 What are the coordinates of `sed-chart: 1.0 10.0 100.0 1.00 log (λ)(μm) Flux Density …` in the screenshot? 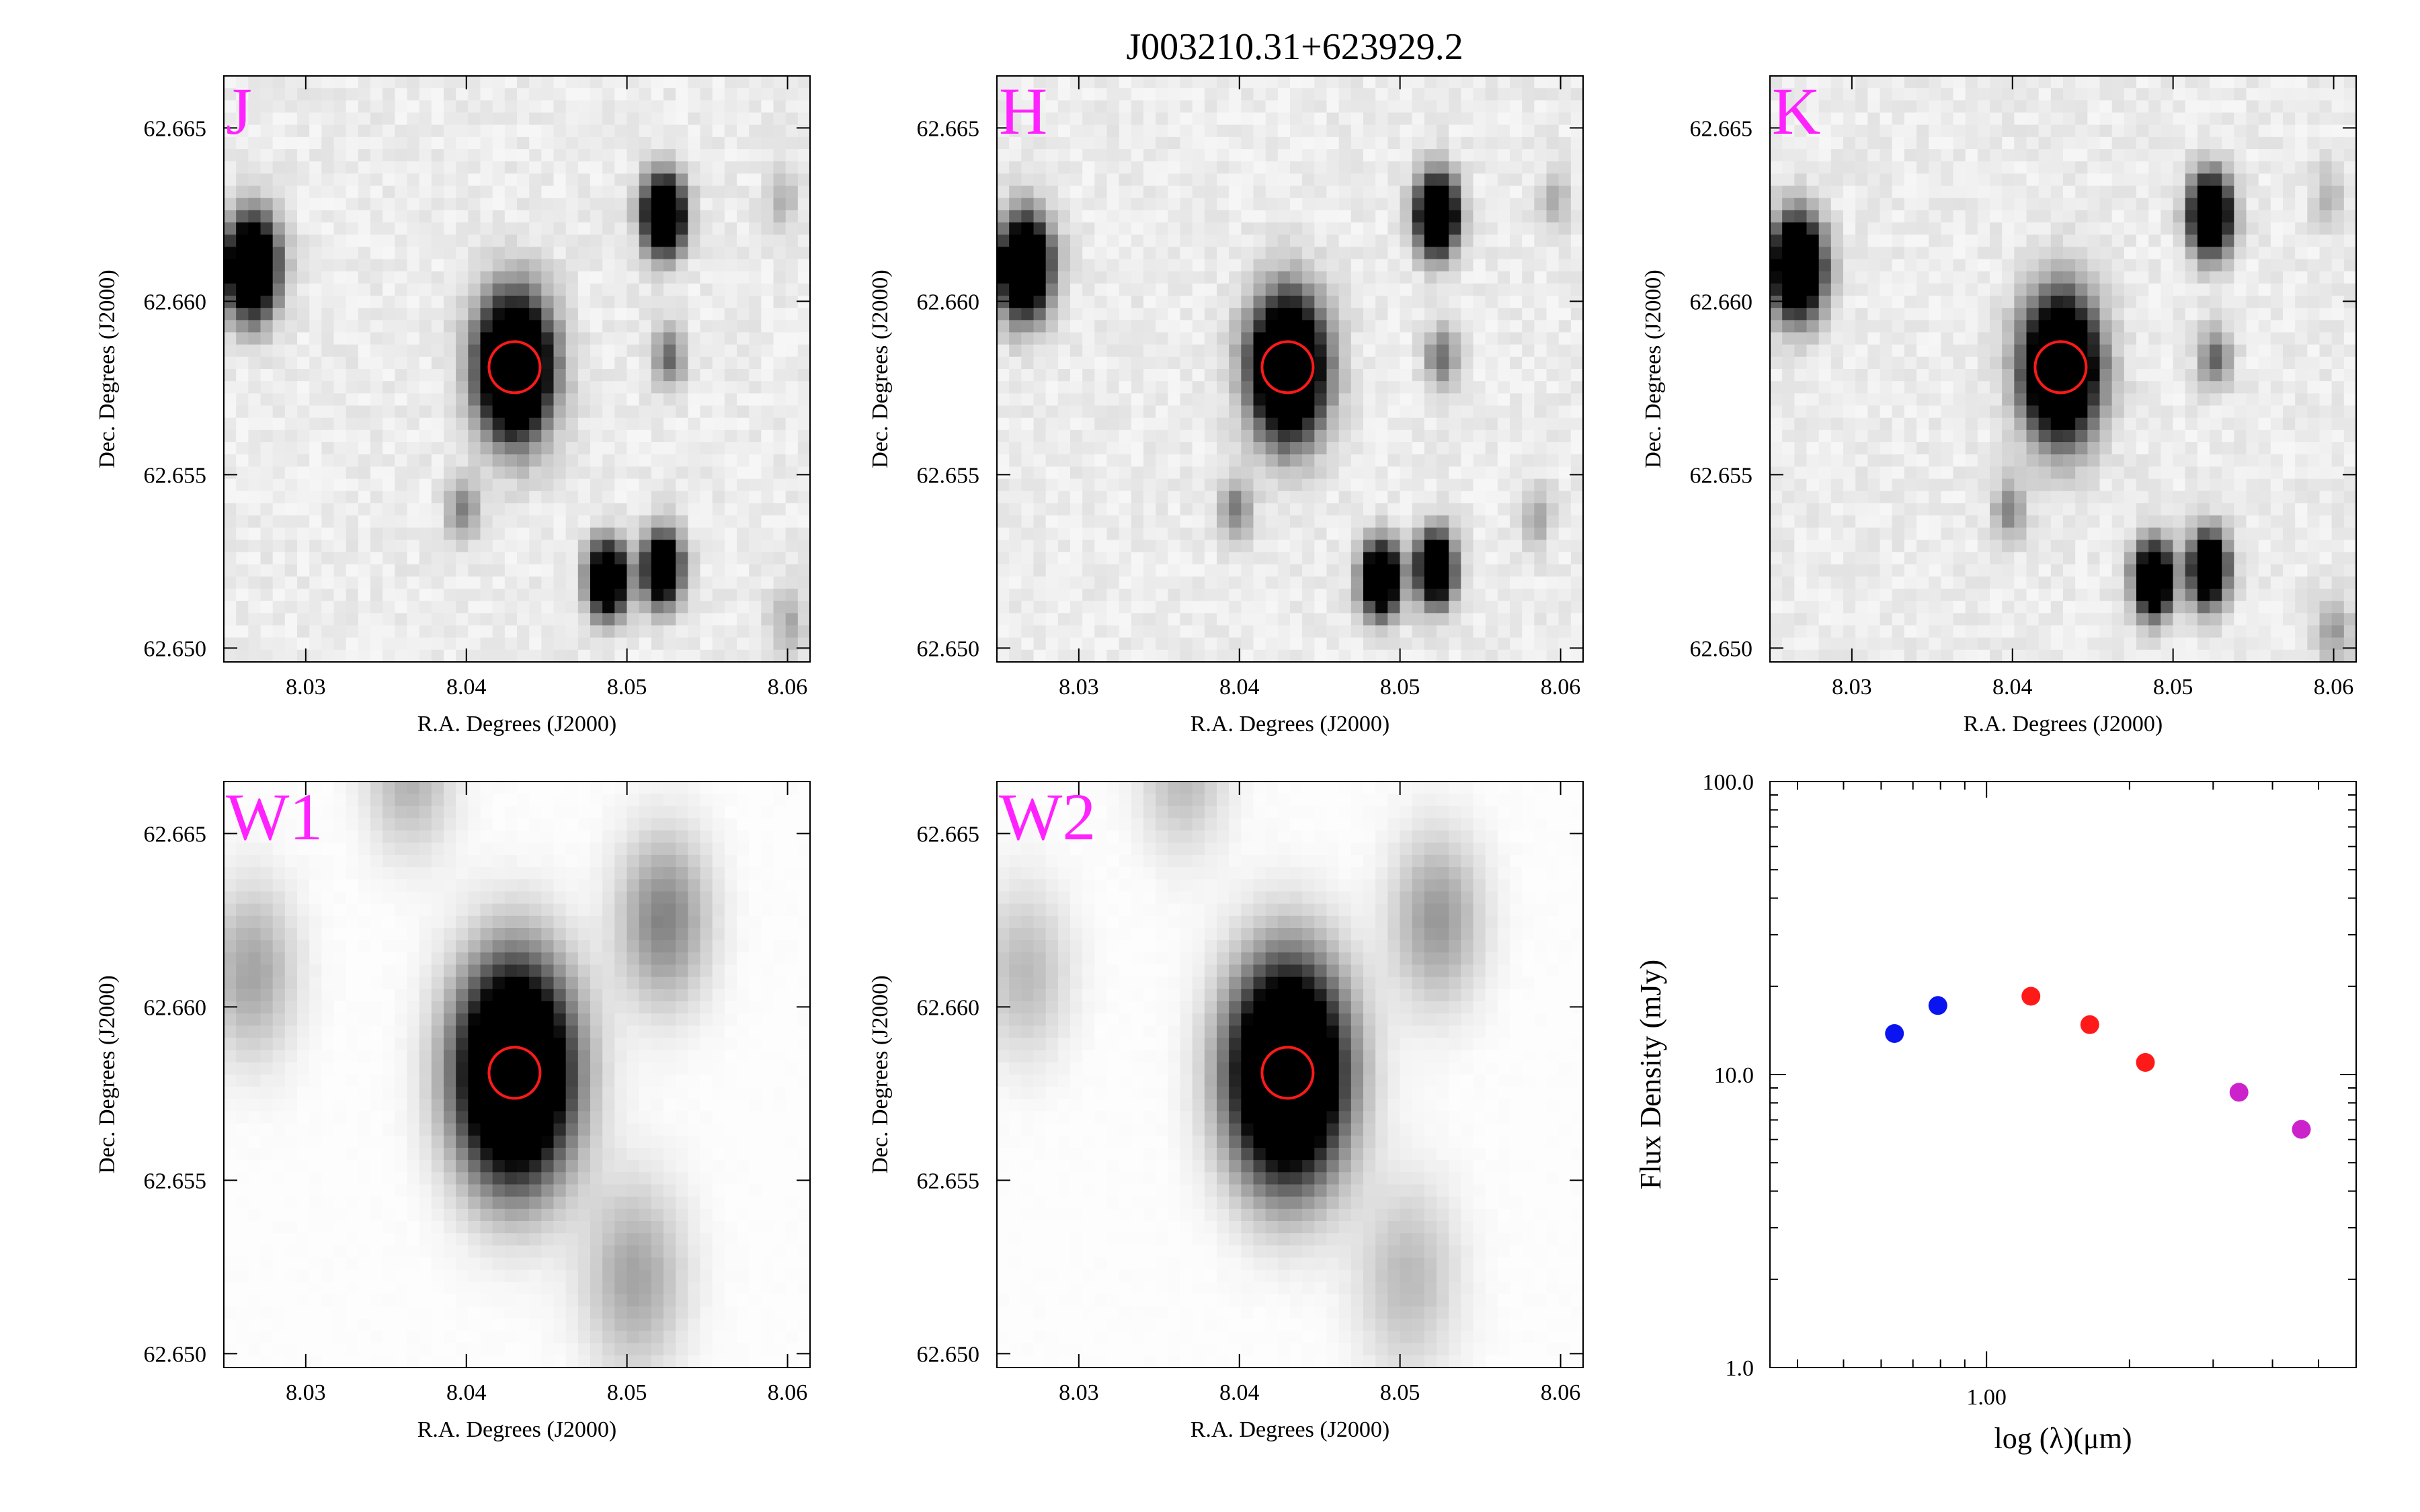 It's located at (1995, 1113).